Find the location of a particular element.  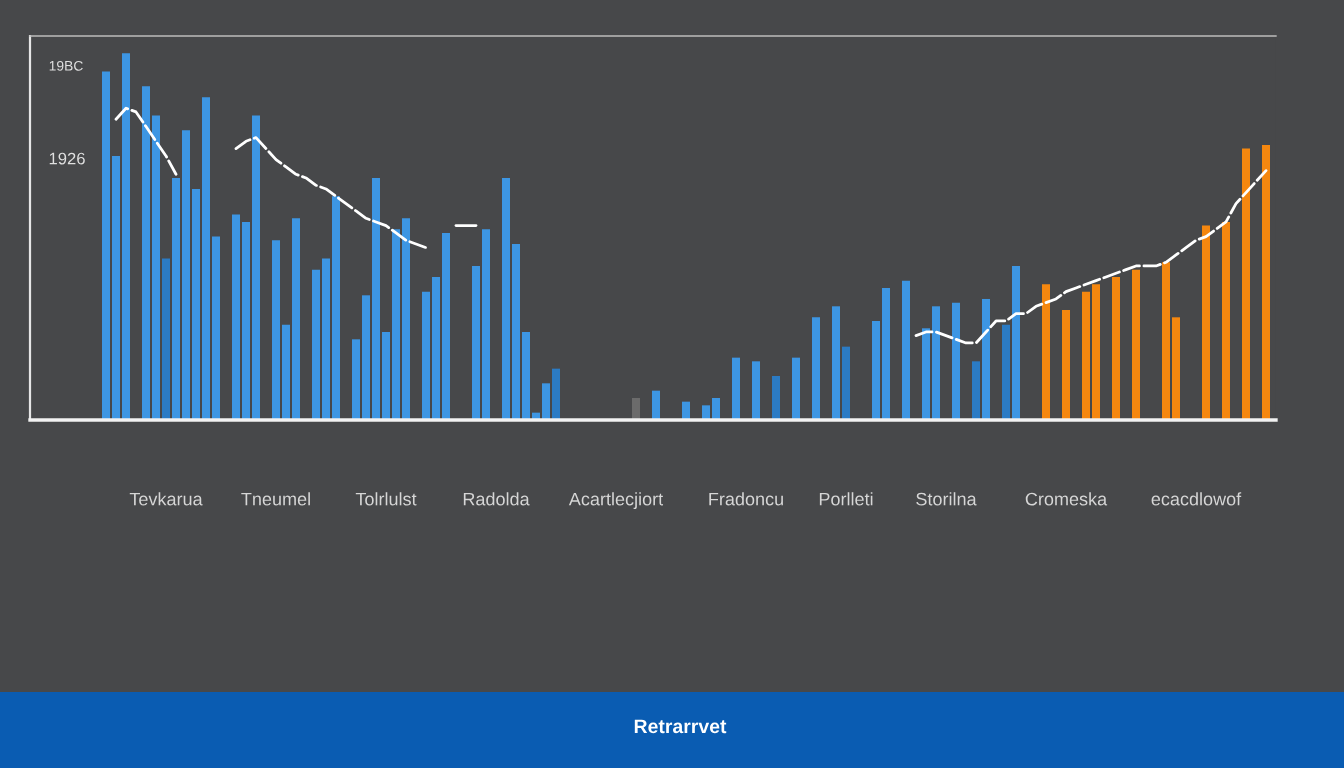

x-tick-label: Radolda is located at coordinates (496, 499).